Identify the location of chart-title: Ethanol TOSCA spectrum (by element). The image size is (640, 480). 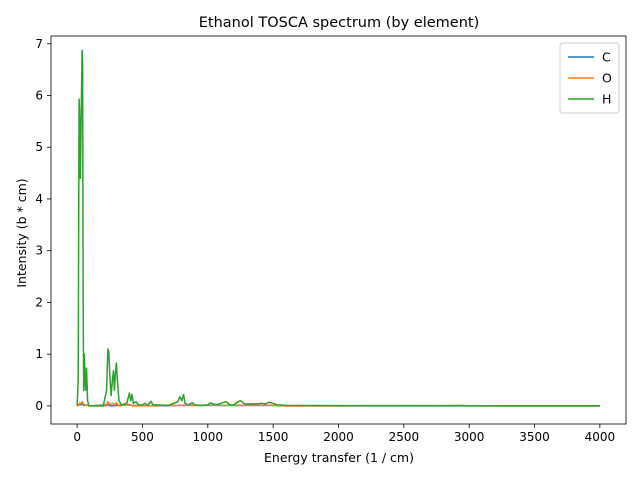
(339, 23).